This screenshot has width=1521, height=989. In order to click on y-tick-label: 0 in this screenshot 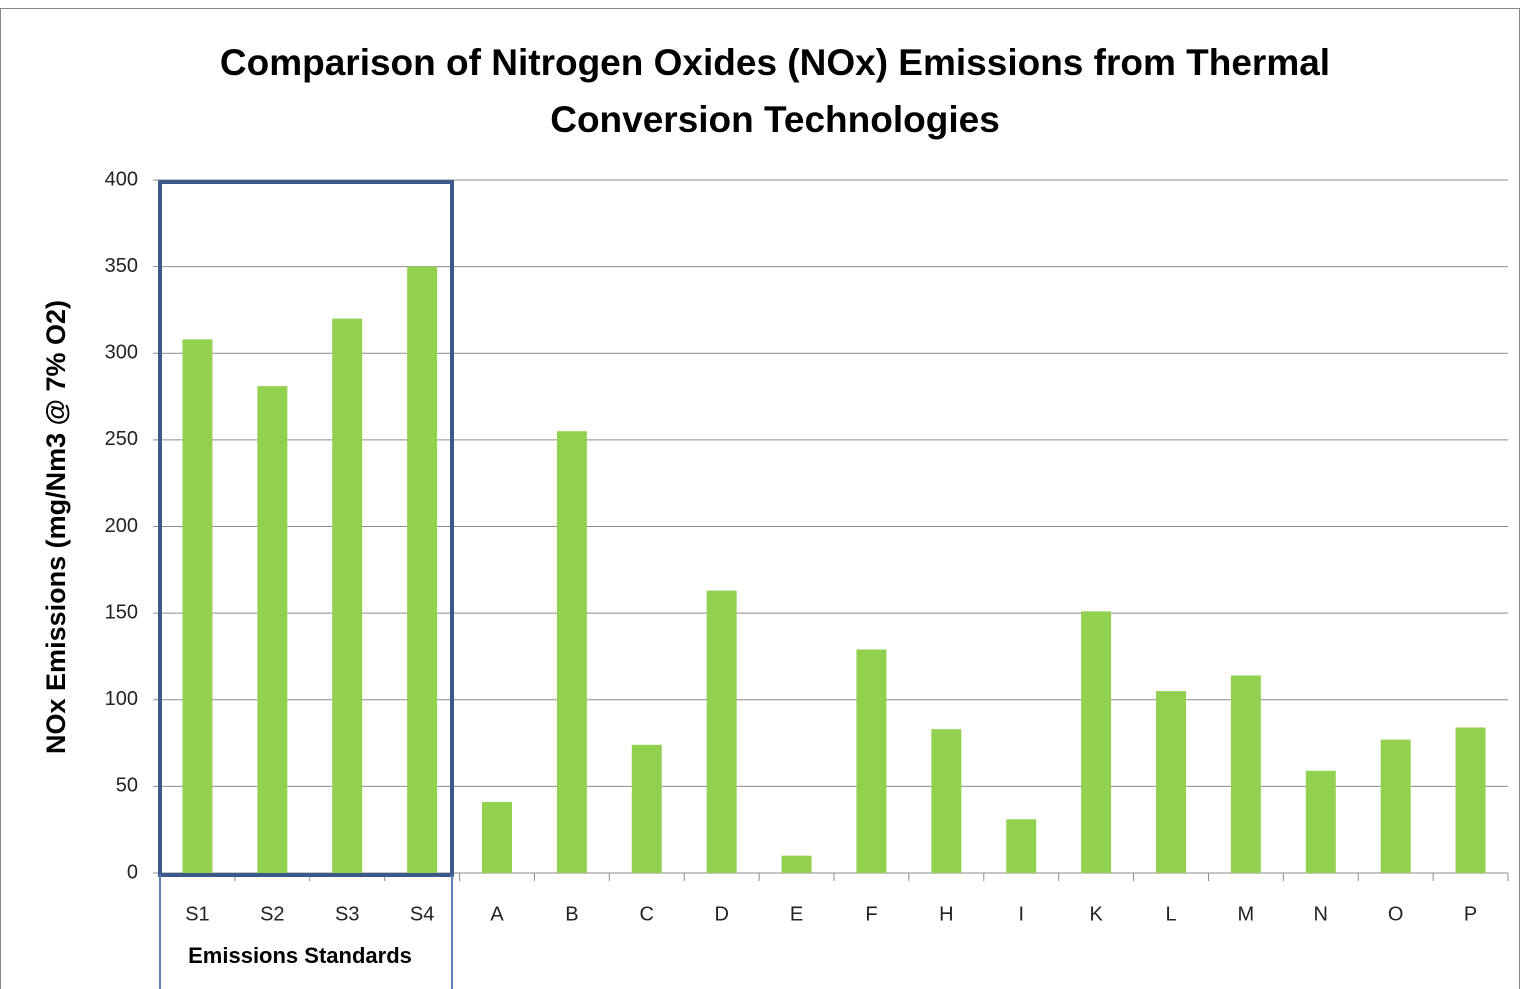, I will do `click(132, 872)`.